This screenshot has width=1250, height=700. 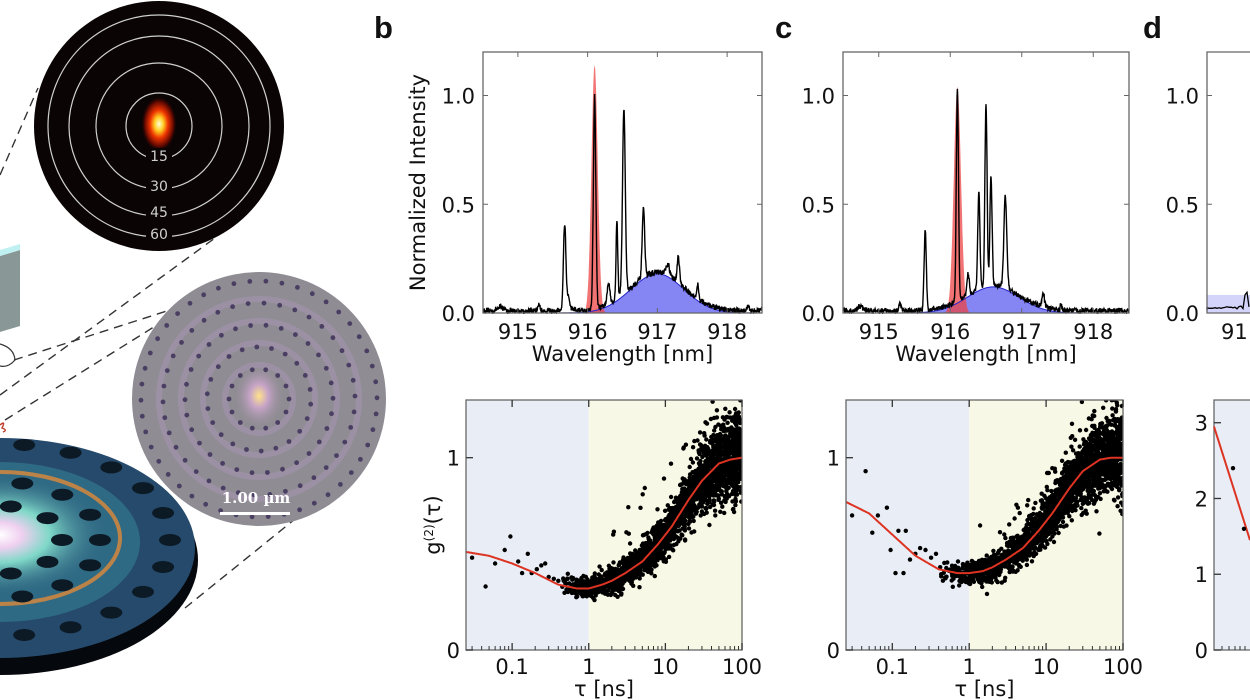 I want to click on x-tick-label: 1, so click(x=588, y=667).